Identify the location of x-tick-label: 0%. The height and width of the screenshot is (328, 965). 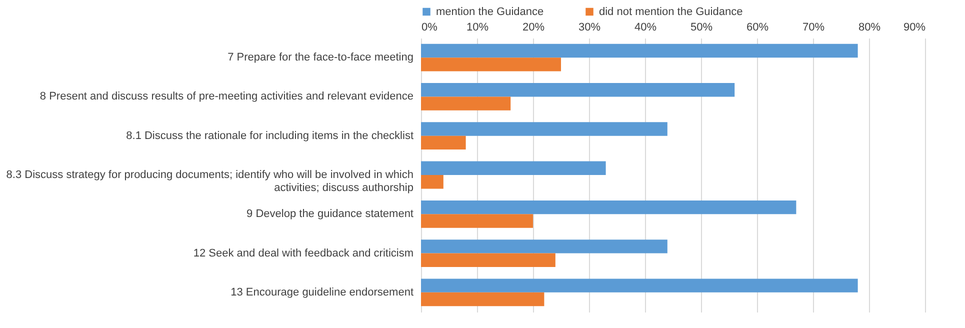
(430, 28).